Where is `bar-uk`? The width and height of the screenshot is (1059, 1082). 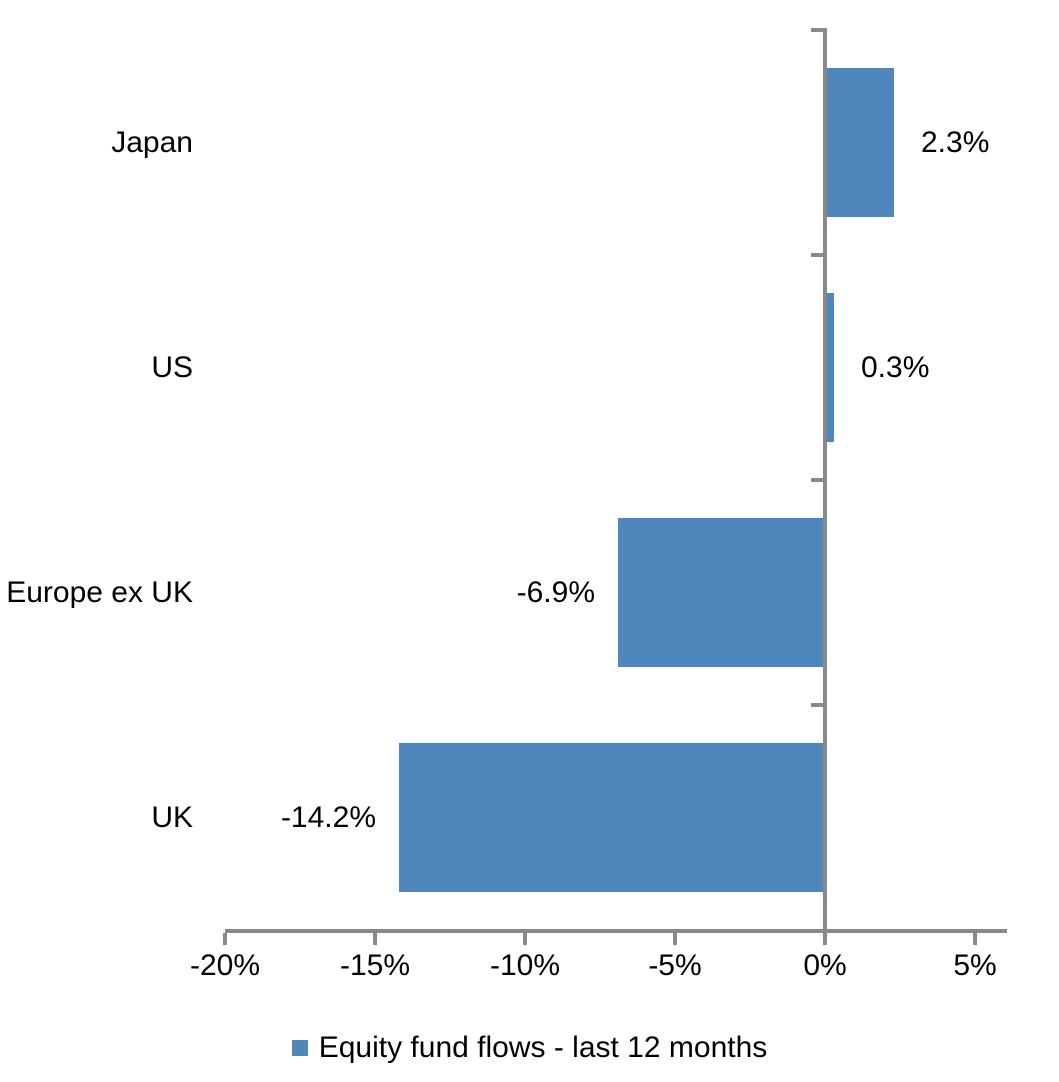 bar-uk is located at coordinates (612, 817).